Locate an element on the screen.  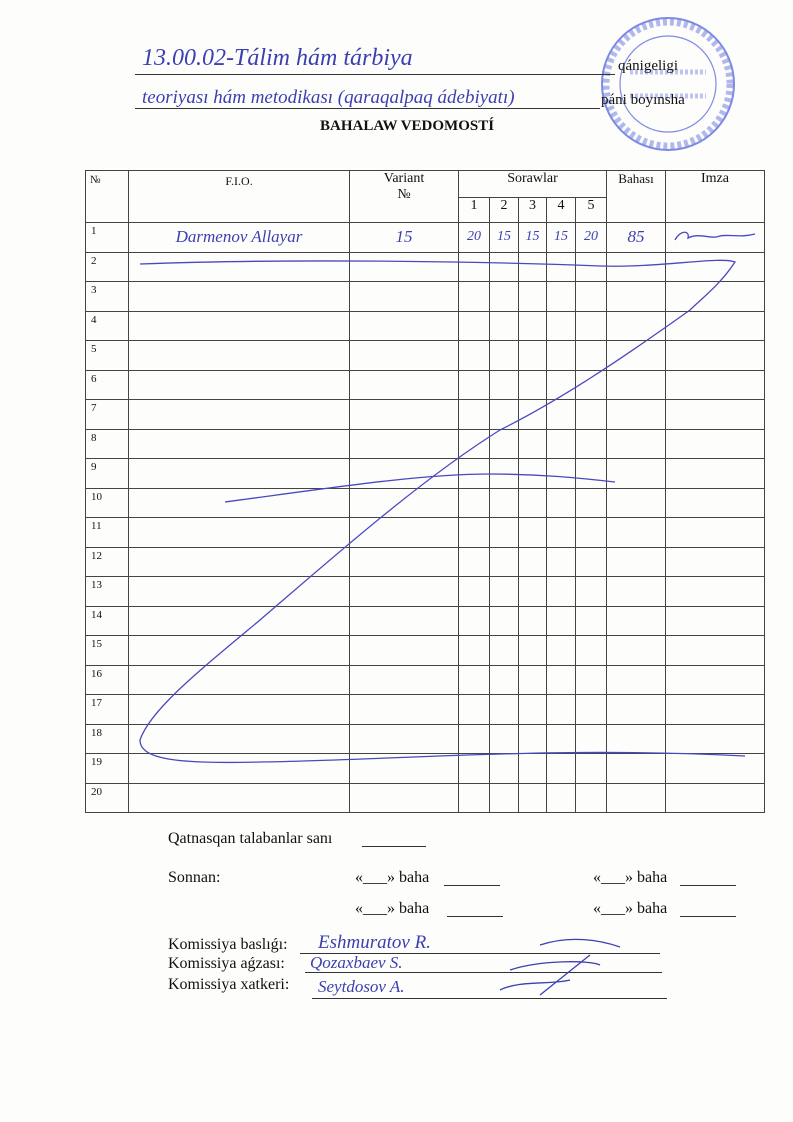
table-row: 20 is located at coordinates (425, 797).